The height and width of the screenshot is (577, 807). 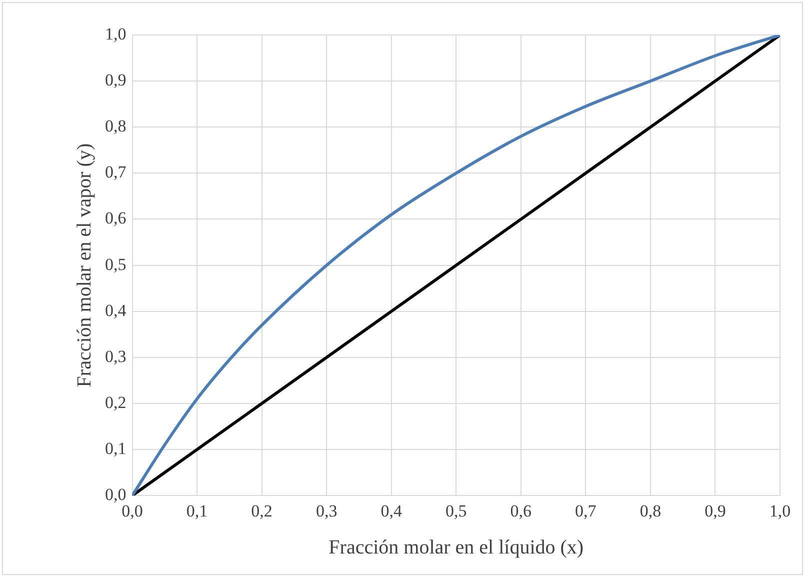 What do you see at coordinates (116, 310) in the screenshot?
I see `y-tick-label: 0,4` at bounding box center [116, 310].